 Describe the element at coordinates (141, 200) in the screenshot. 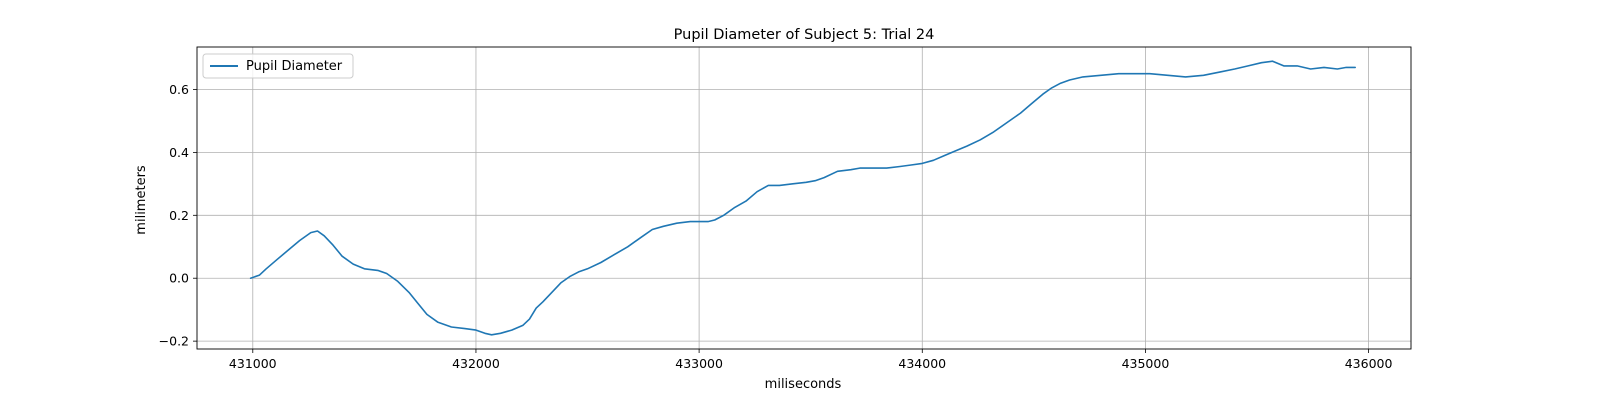

I see `y-axis-label: milimeters` at that location.